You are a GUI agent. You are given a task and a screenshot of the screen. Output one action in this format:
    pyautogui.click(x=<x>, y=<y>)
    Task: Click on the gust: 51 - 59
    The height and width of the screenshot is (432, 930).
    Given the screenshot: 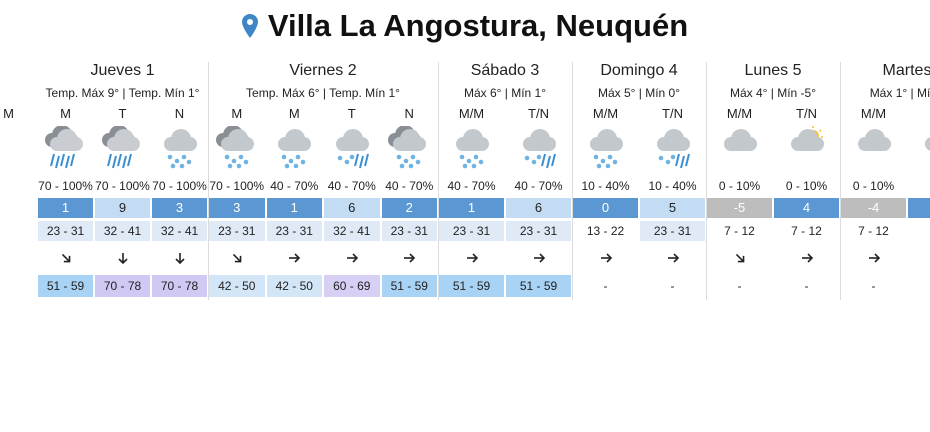 What is the action you would take?
    pyautogui.click(x=65, y=286)
    